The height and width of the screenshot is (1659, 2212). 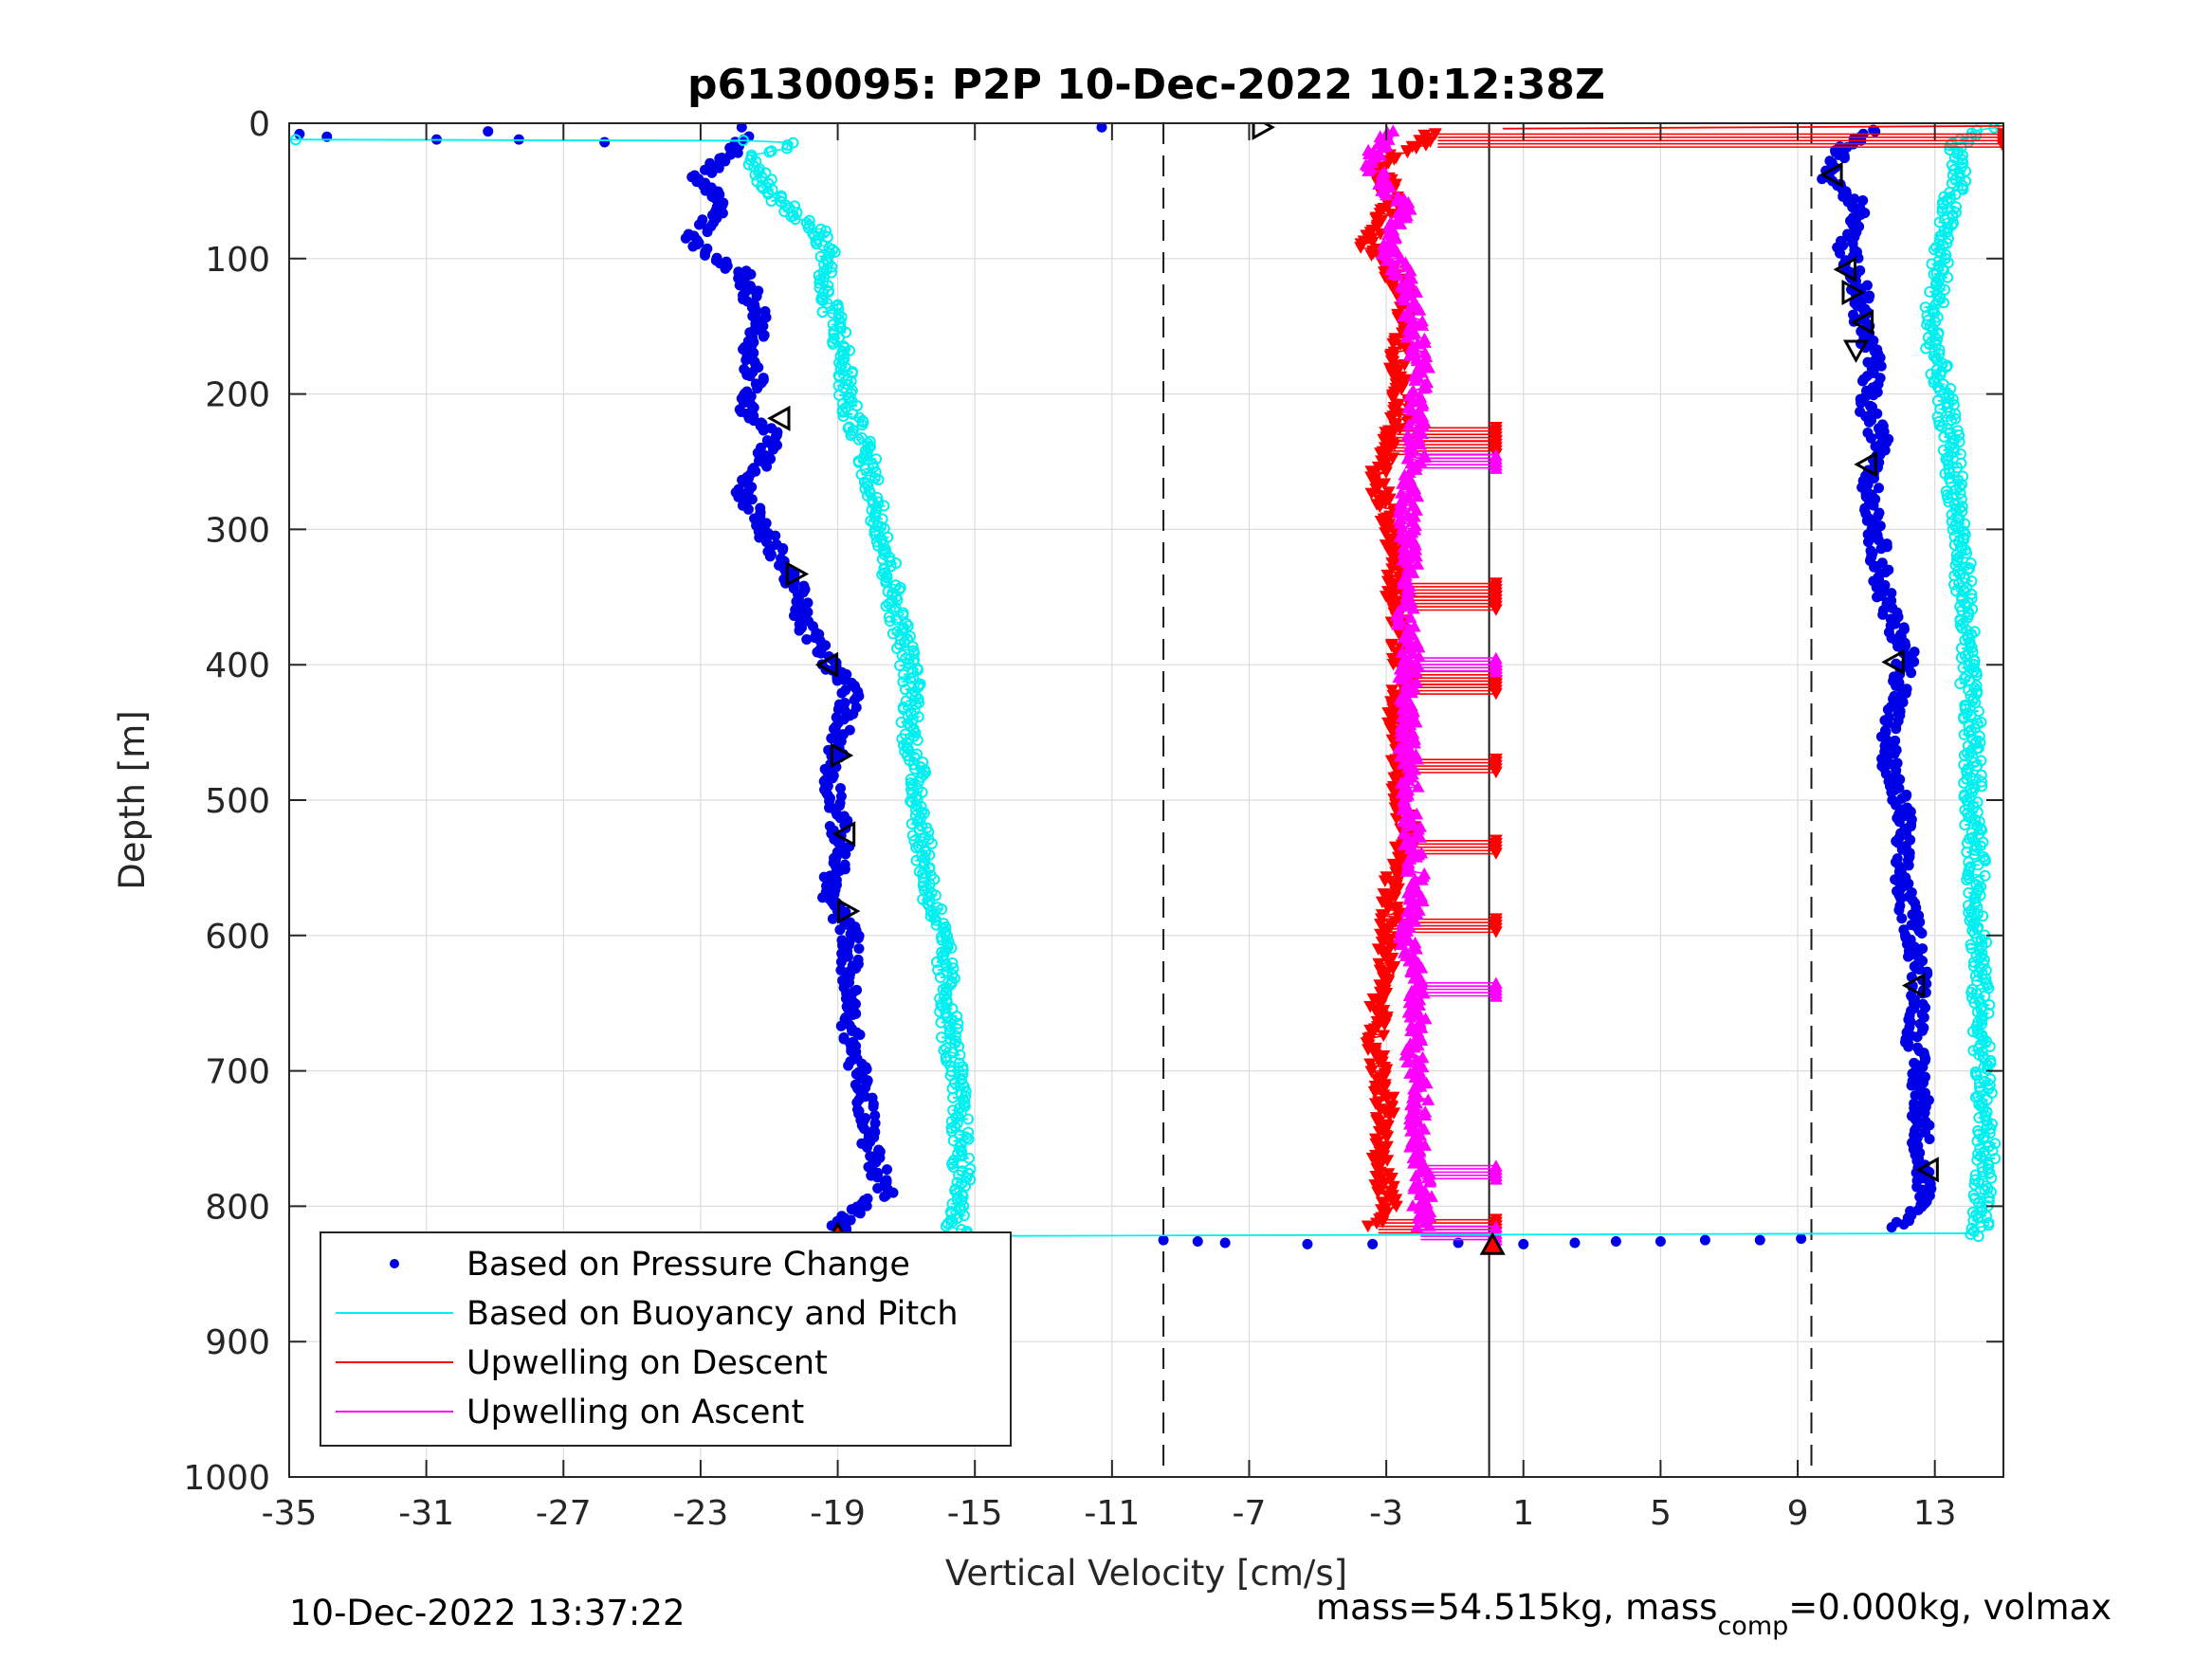 I want to click on x-tick-label: 9, so click(x=1798, y=1513).